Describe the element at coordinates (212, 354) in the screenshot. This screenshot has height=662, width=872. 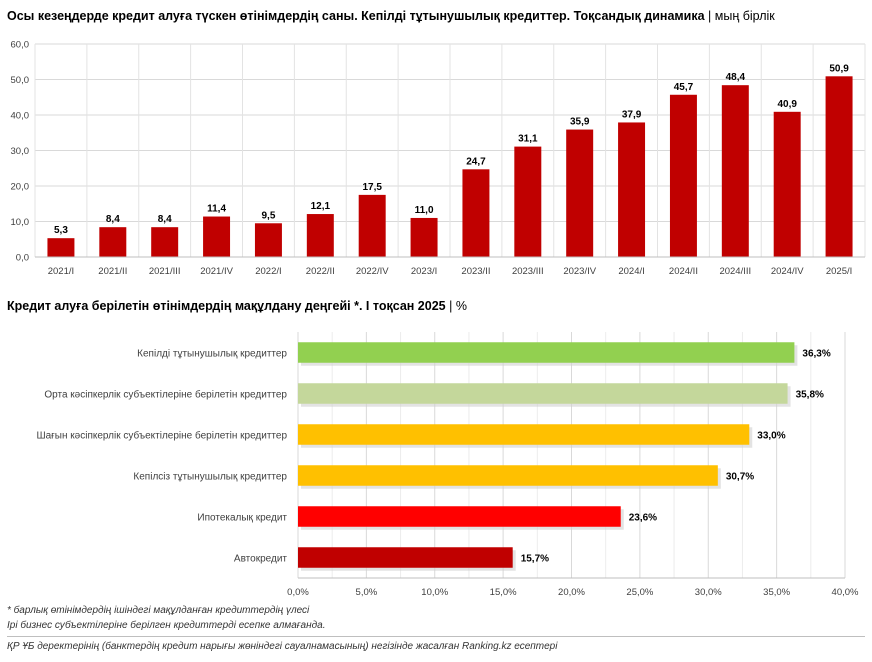
I see `chart2-category-label: Кепілді тұтынушылық кредиттер` at that location.